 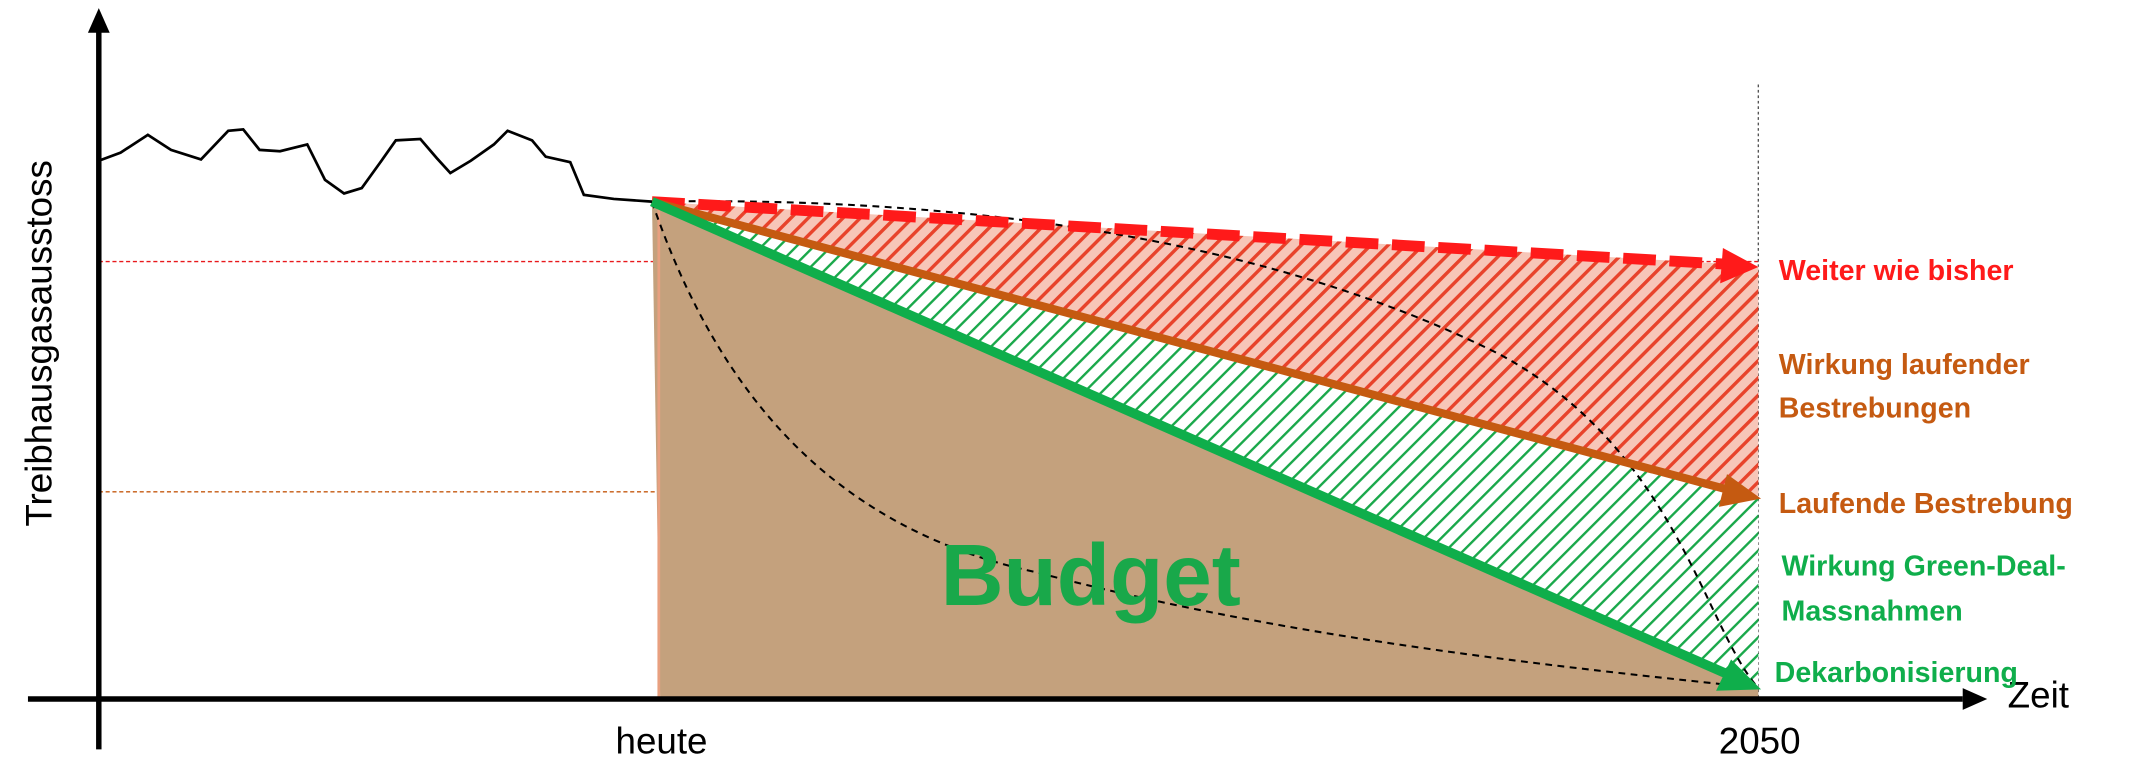 I want to click on x-tick-label: heute, so click(x=662, y=741).